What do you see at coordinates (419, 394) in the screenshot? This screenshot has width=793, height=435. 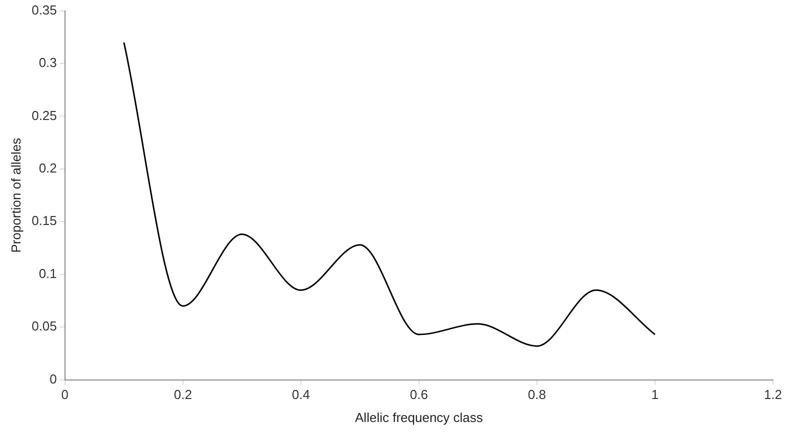 I see `x-tick-label: 0.6` at bounding box center [419, 394].